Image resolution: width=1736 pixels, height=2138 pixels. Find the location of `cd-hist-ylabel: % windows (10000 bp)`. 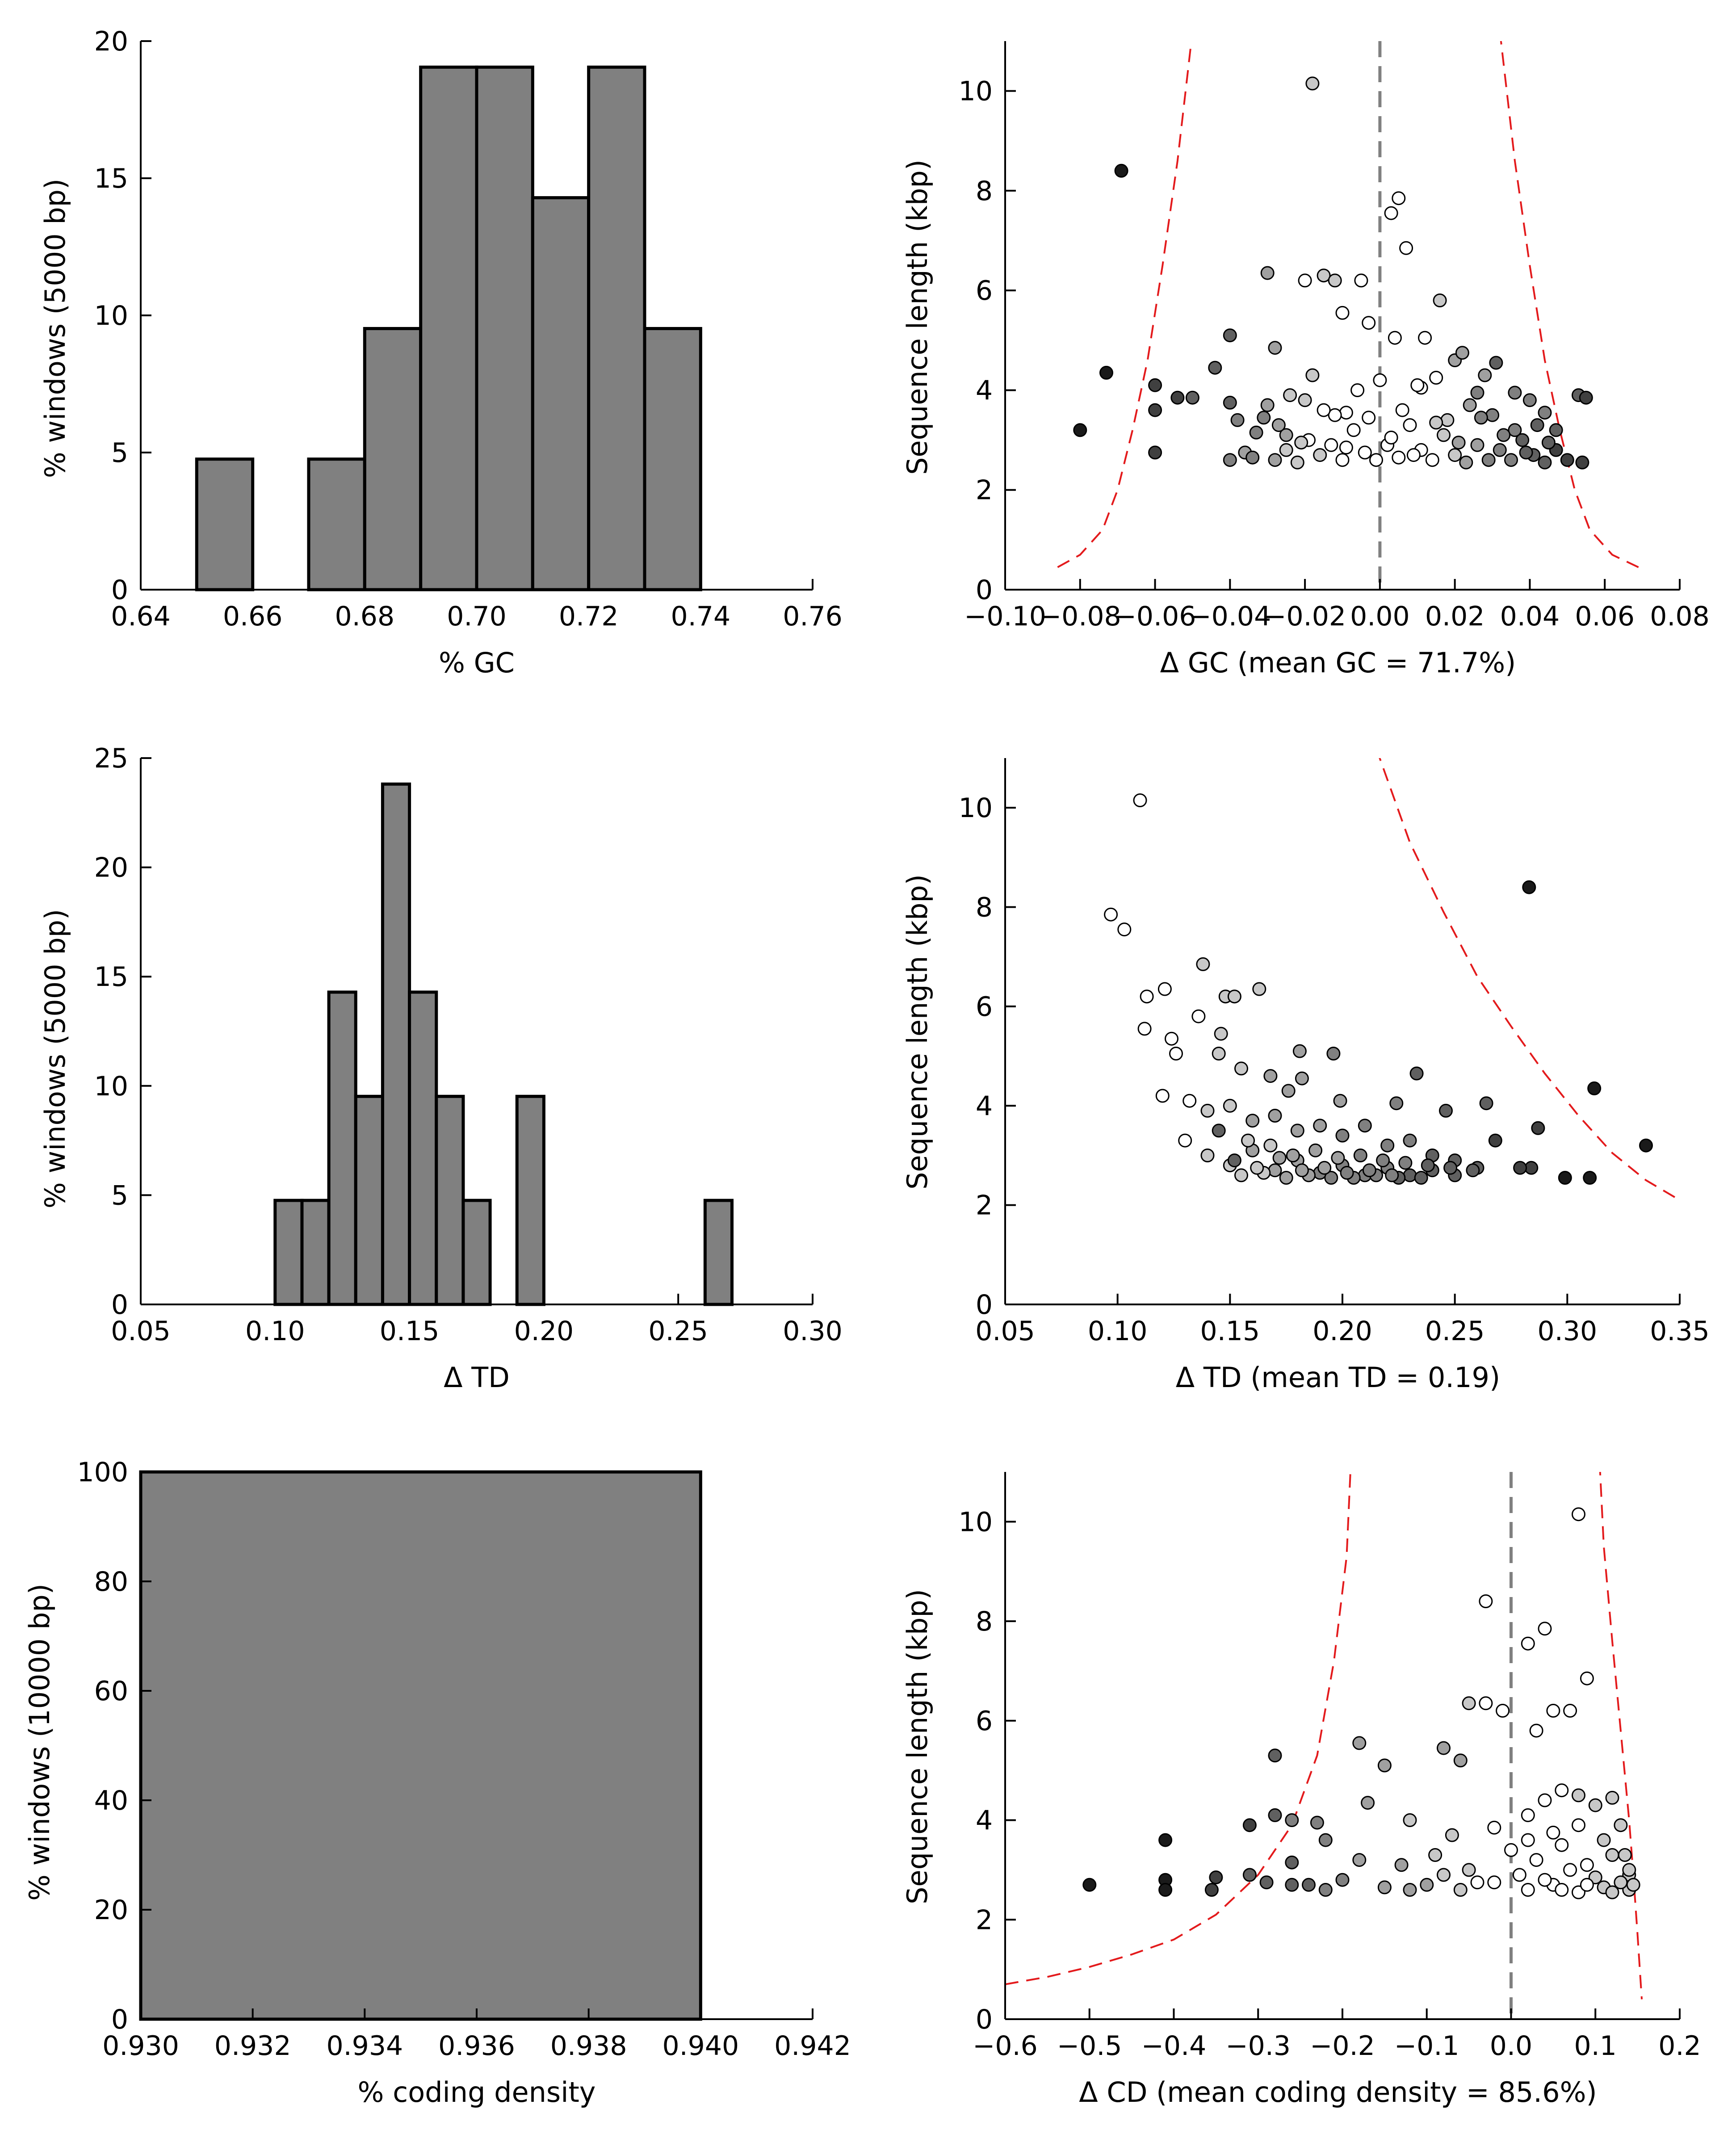

cd-hist-ylabel: % windows (10000 bp) is located at coordinates (39, 1743).